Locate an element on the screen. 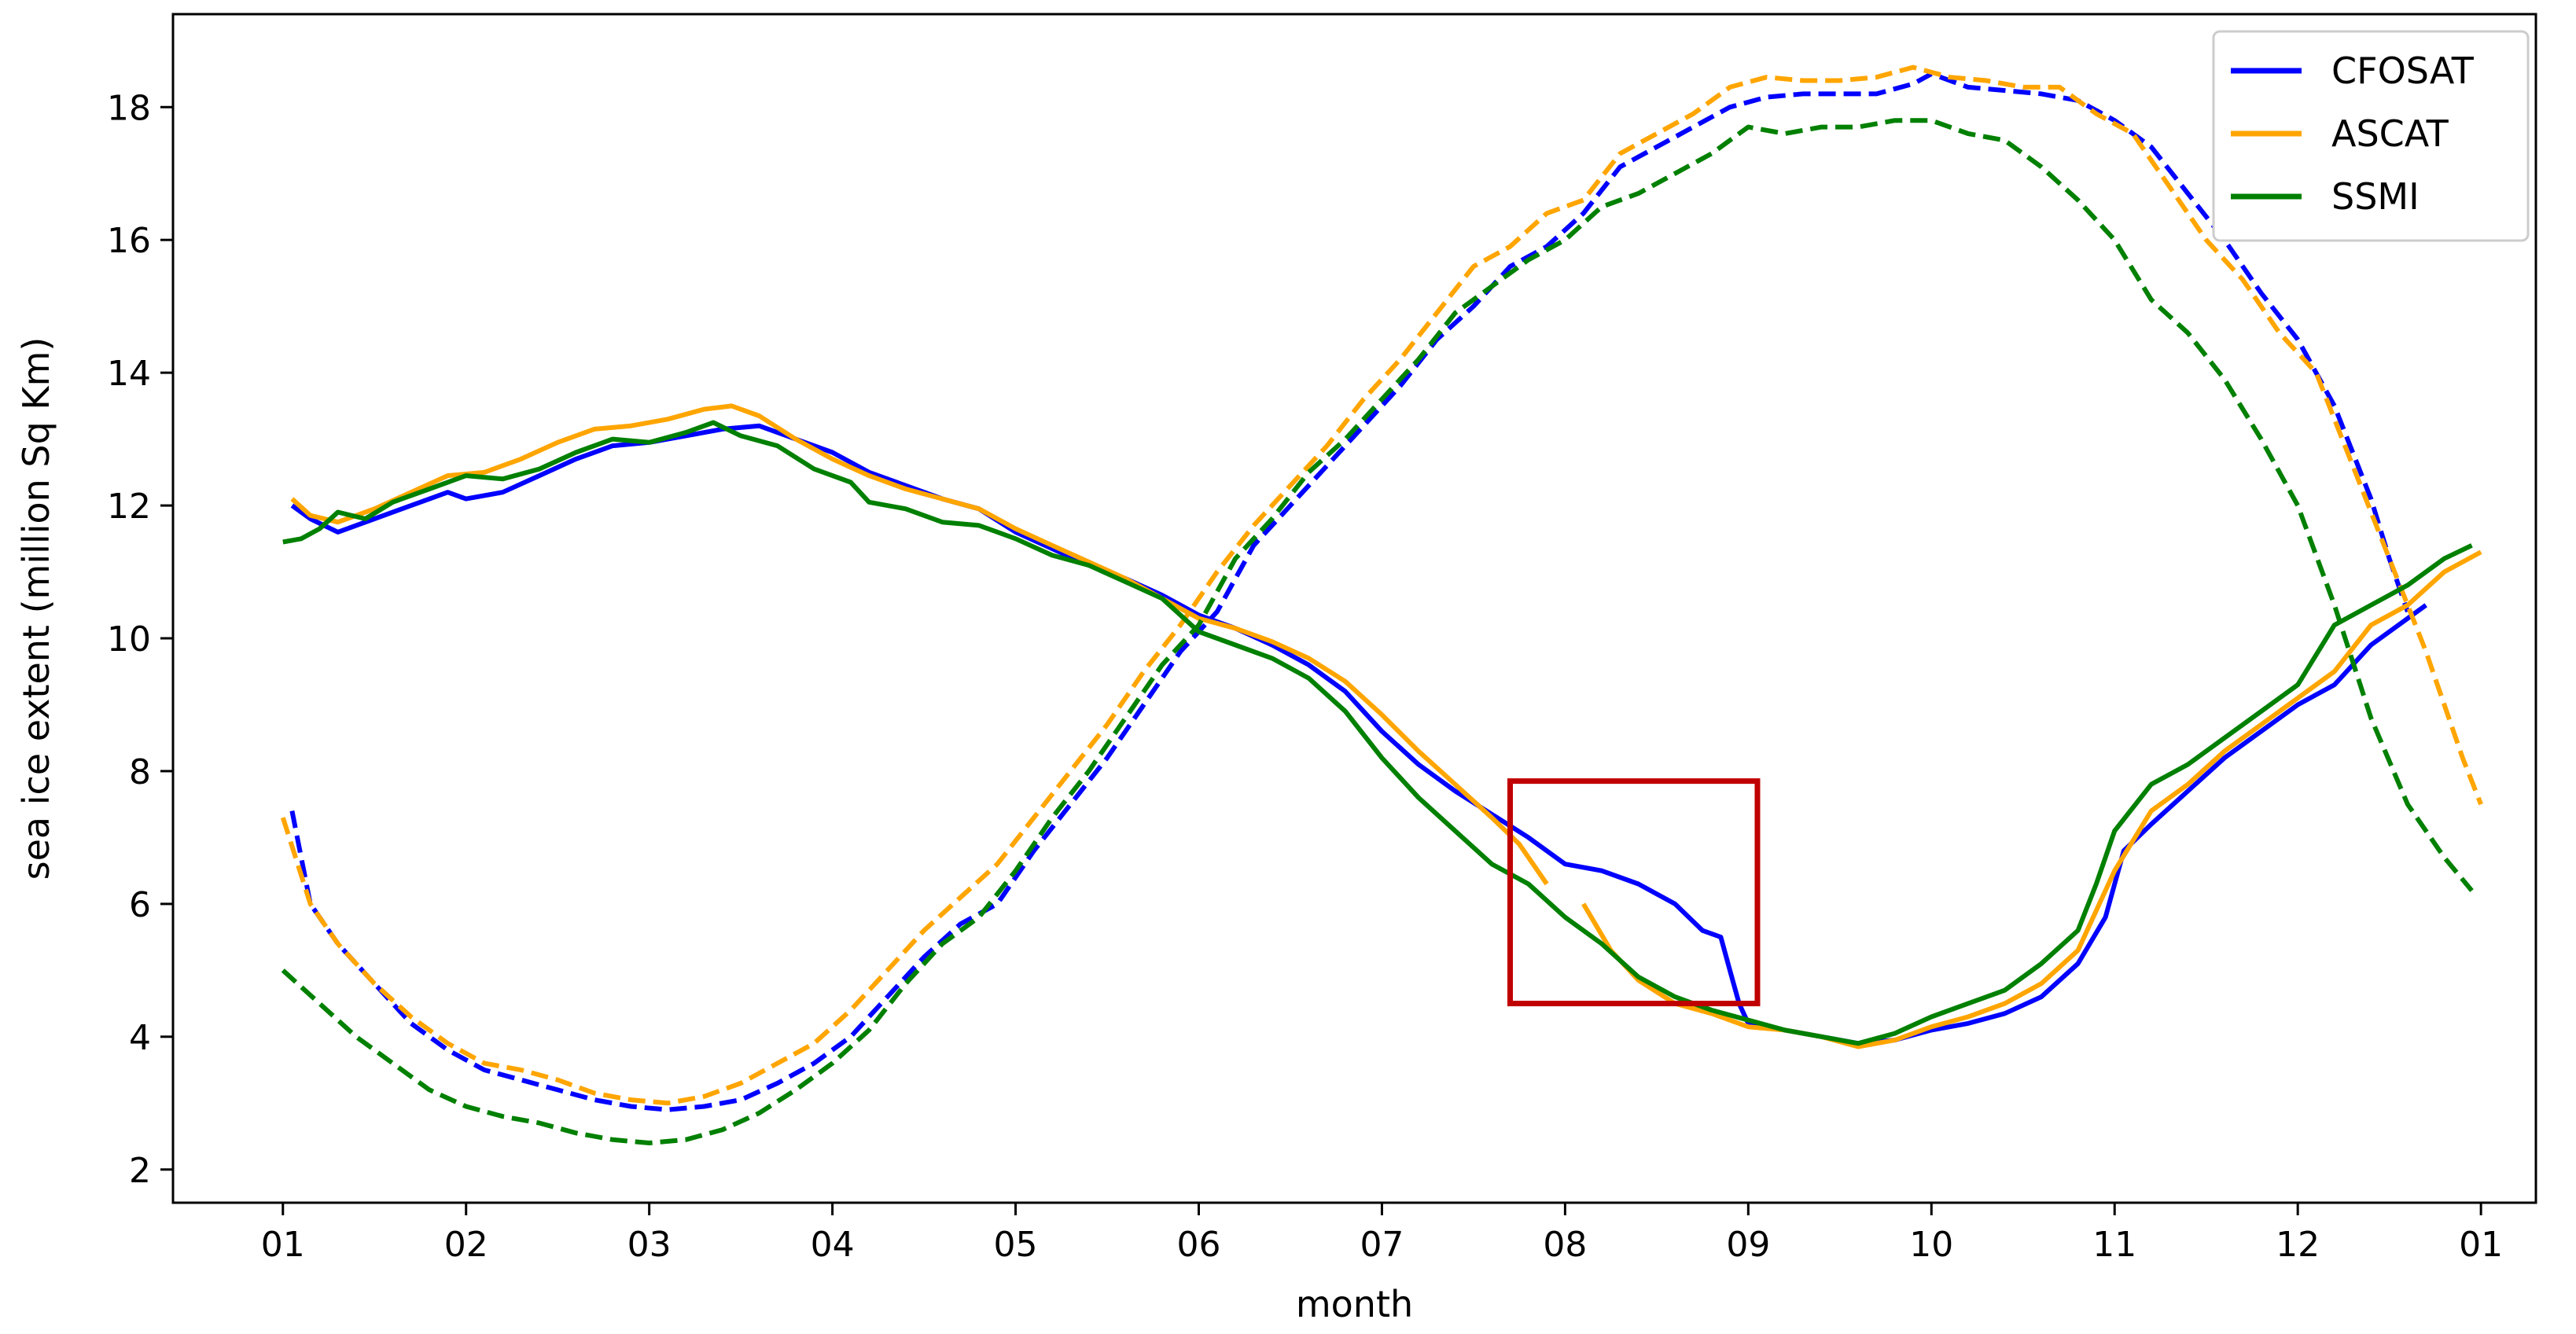  x-tick-label-2: 03 is located at coordinates (649, 1245).